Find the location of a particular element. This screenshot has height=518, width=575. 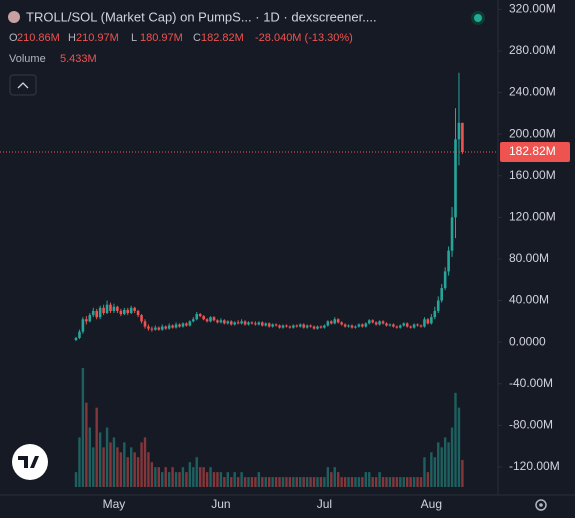

last-price-label: 182.82M is located at coordinates (532, 151).